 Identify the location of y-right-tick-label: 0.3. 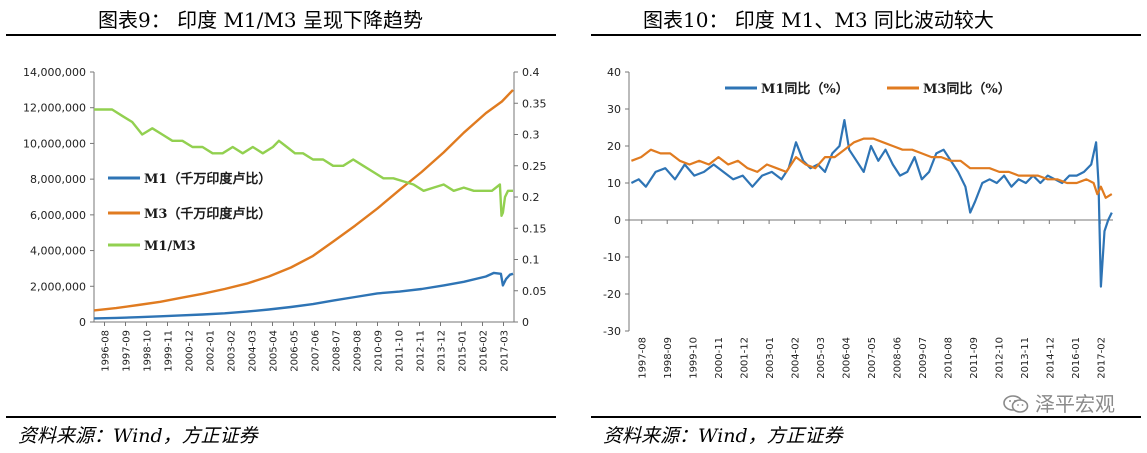
(531, 135).